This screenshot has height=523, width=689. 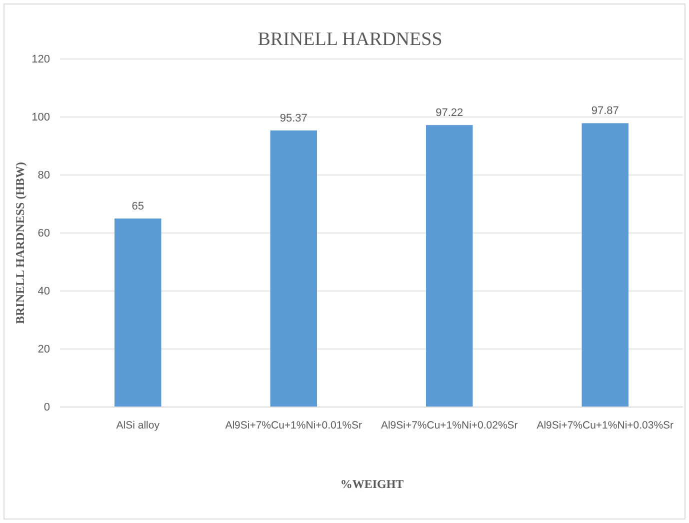 What do you see at coordinates (41, 118) in the screenshot?
I see `y-tick-label: 100` at bounding box center [41, 118].